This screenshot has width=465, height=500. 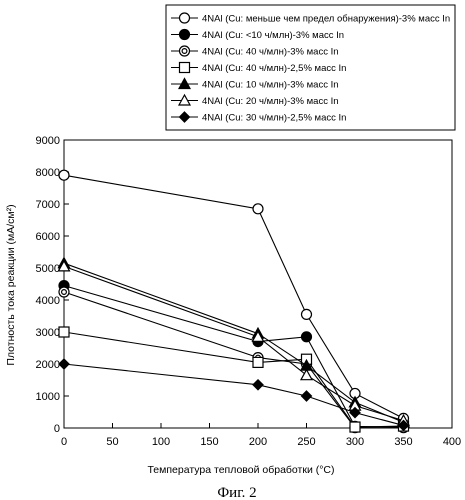 What do you see at coordinates (452, 442) in the screenshot?
I see `x-tick-label: 400` at bounding box center [452, 442].